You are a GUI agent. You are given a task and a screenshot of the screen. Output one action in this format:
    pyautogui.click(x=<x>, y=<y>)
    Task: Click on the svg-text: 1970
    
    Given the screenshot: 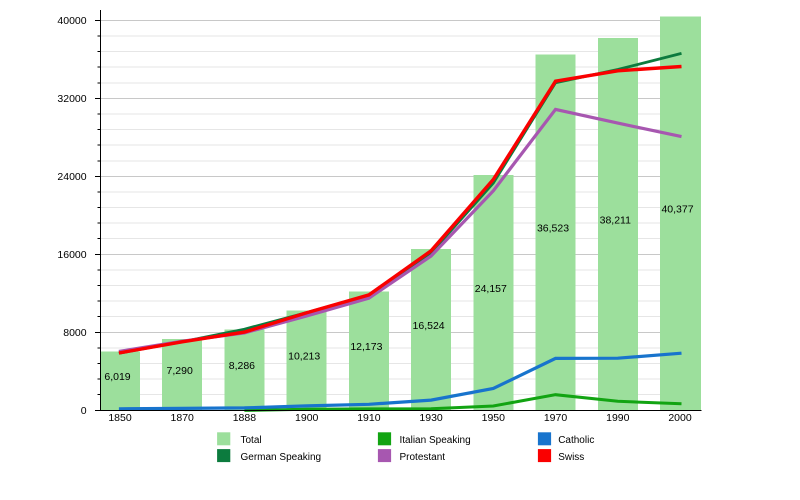 What is the action you would take?
    pyautogui.click(x=556, y=418)
    